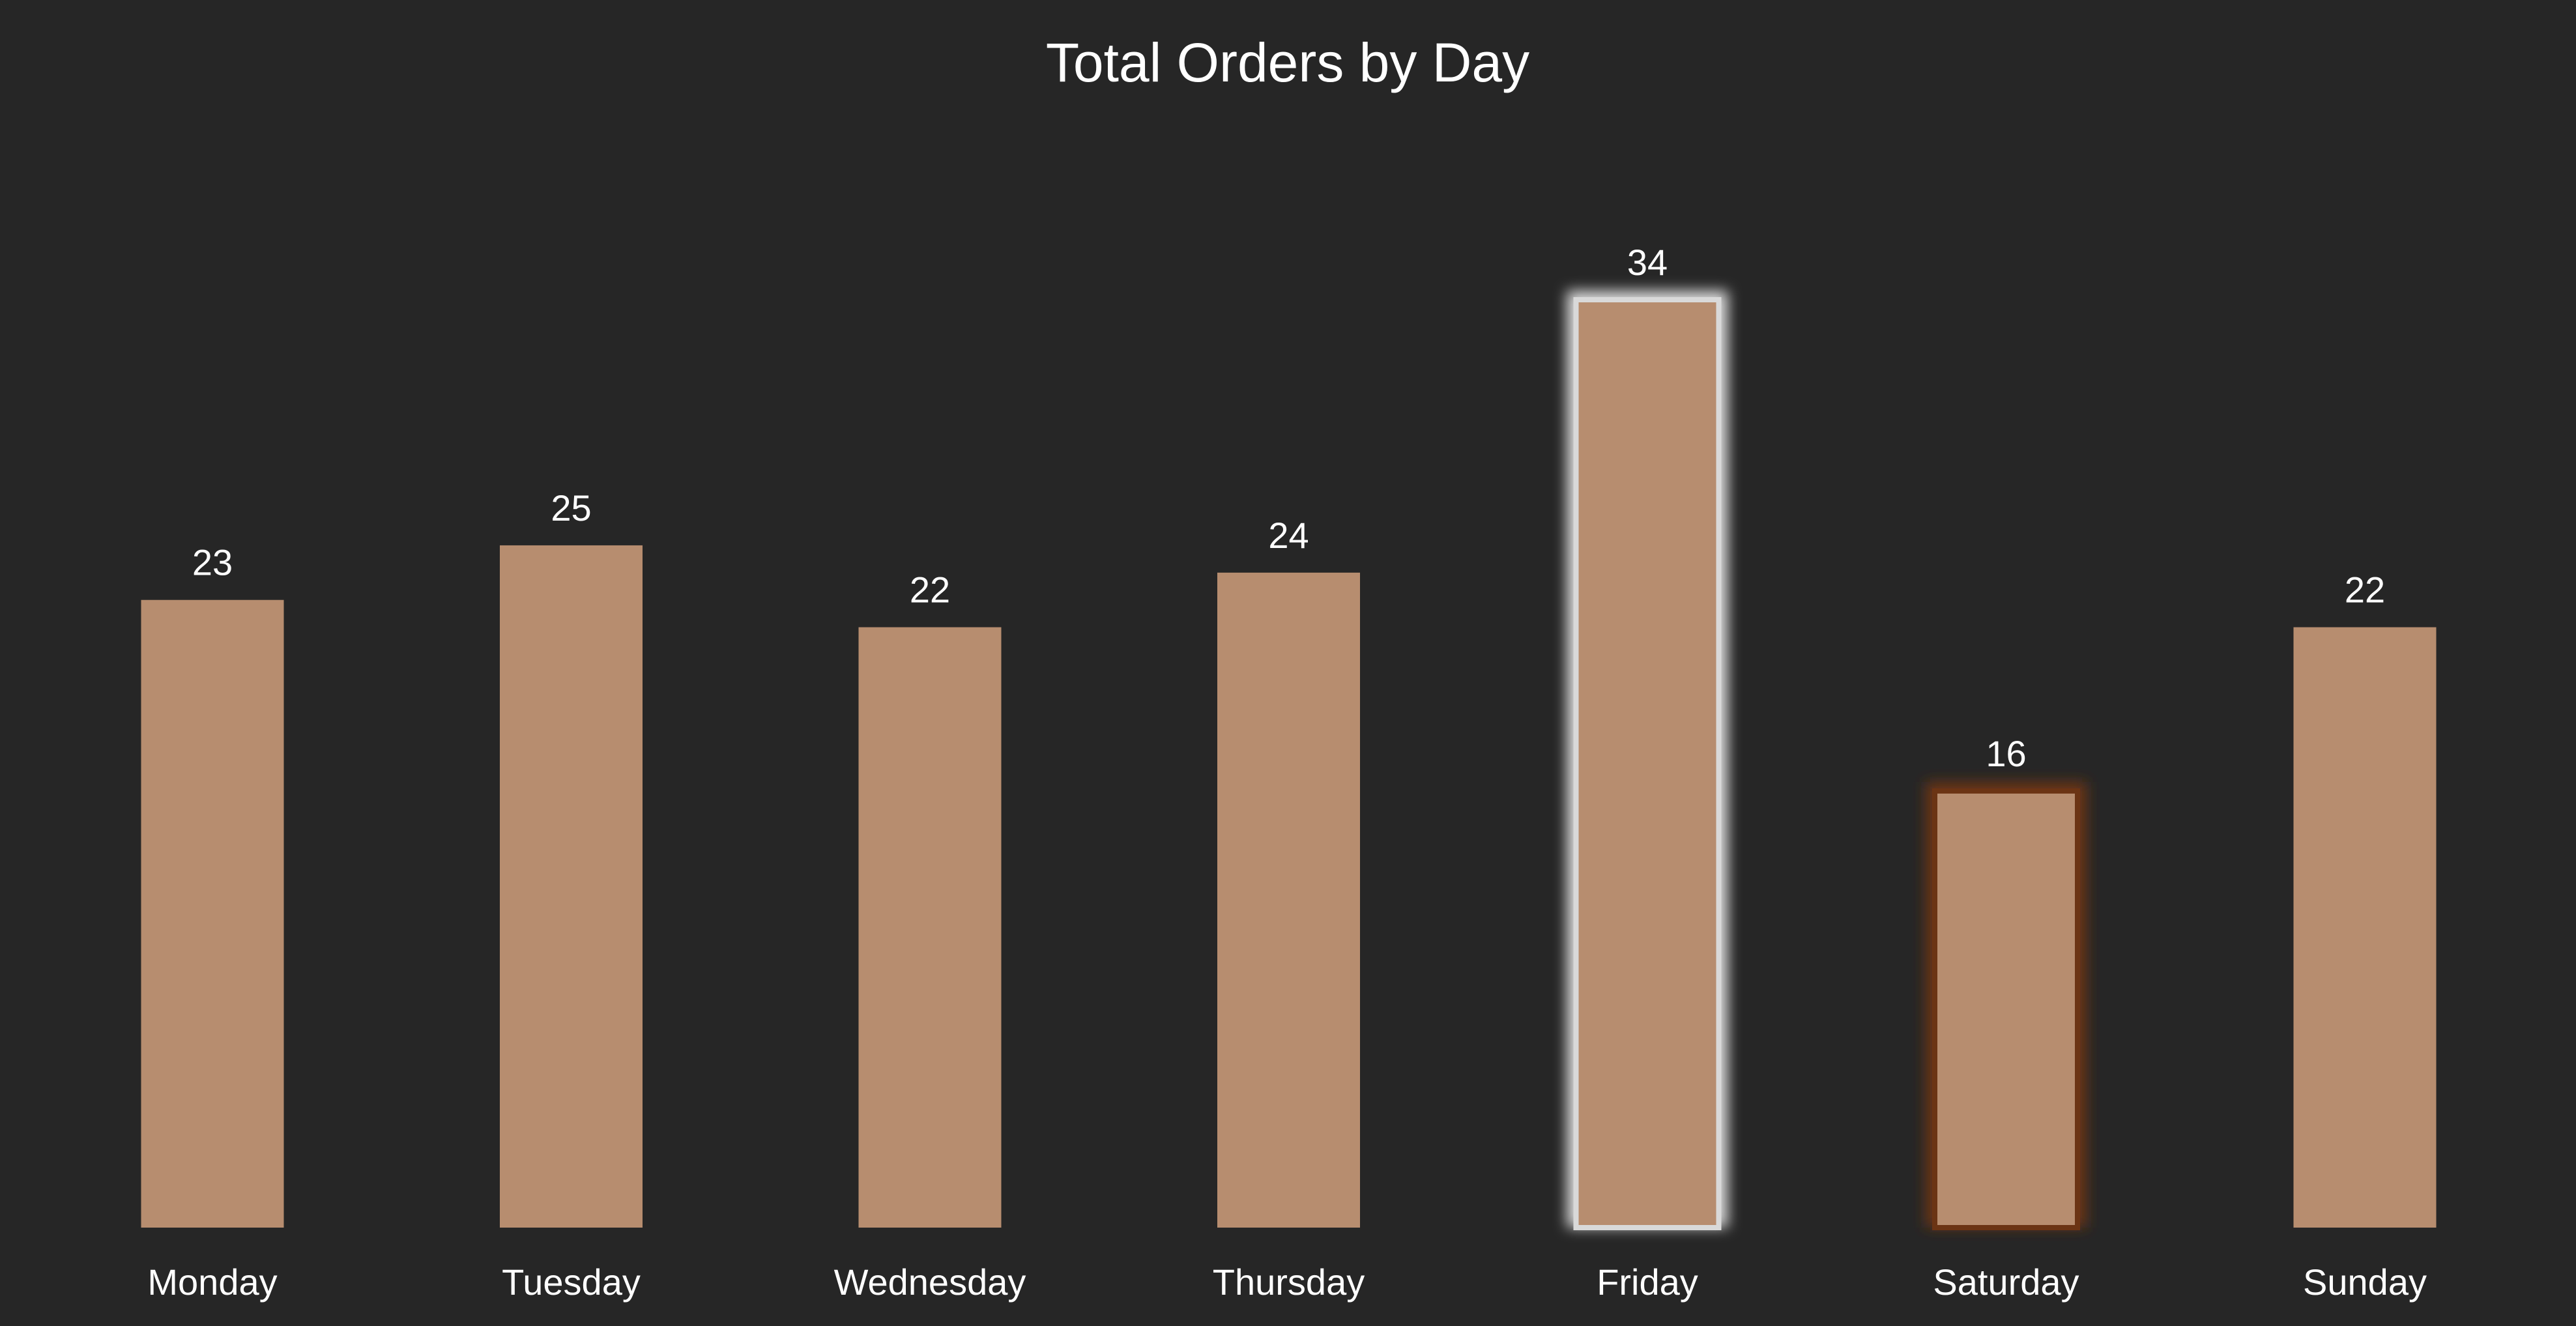 This screenshot has height=1326, width=2576. Describe the element at coordinates (571, 887) in the screenshot. I see `bar-tuesday` at that location.